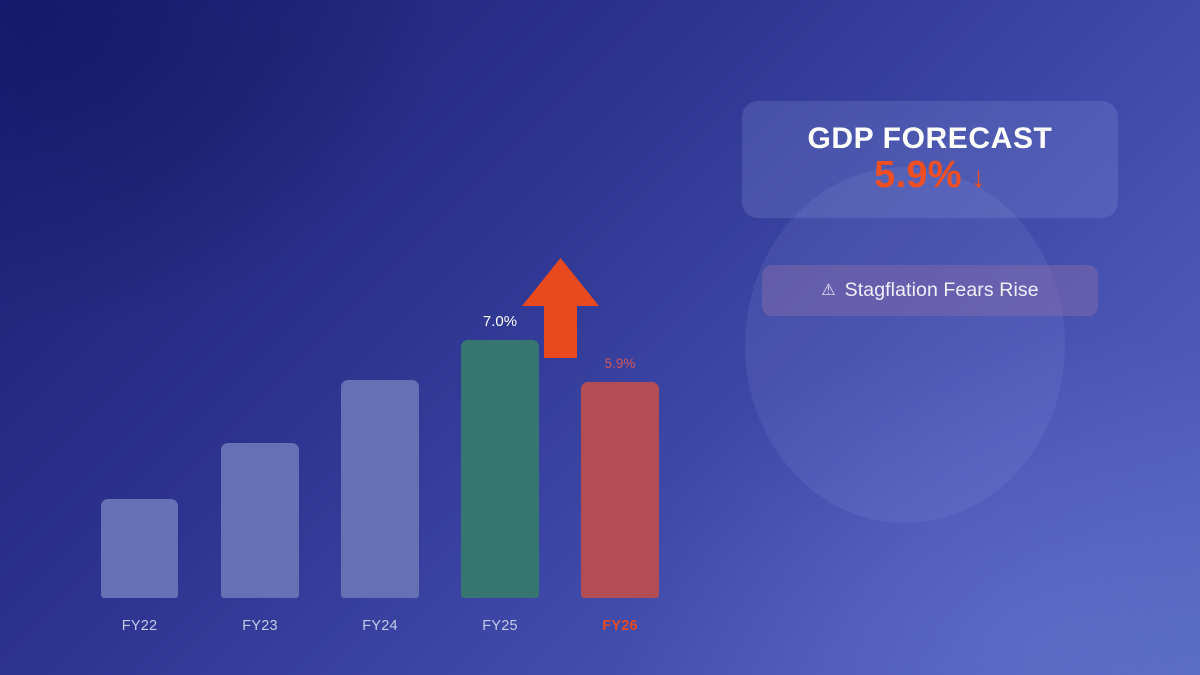  Describe the element at coordinates (941, 290) in the screenshot. I see `stagflation-alert-label: Stagflation Fears Rise` at that location.